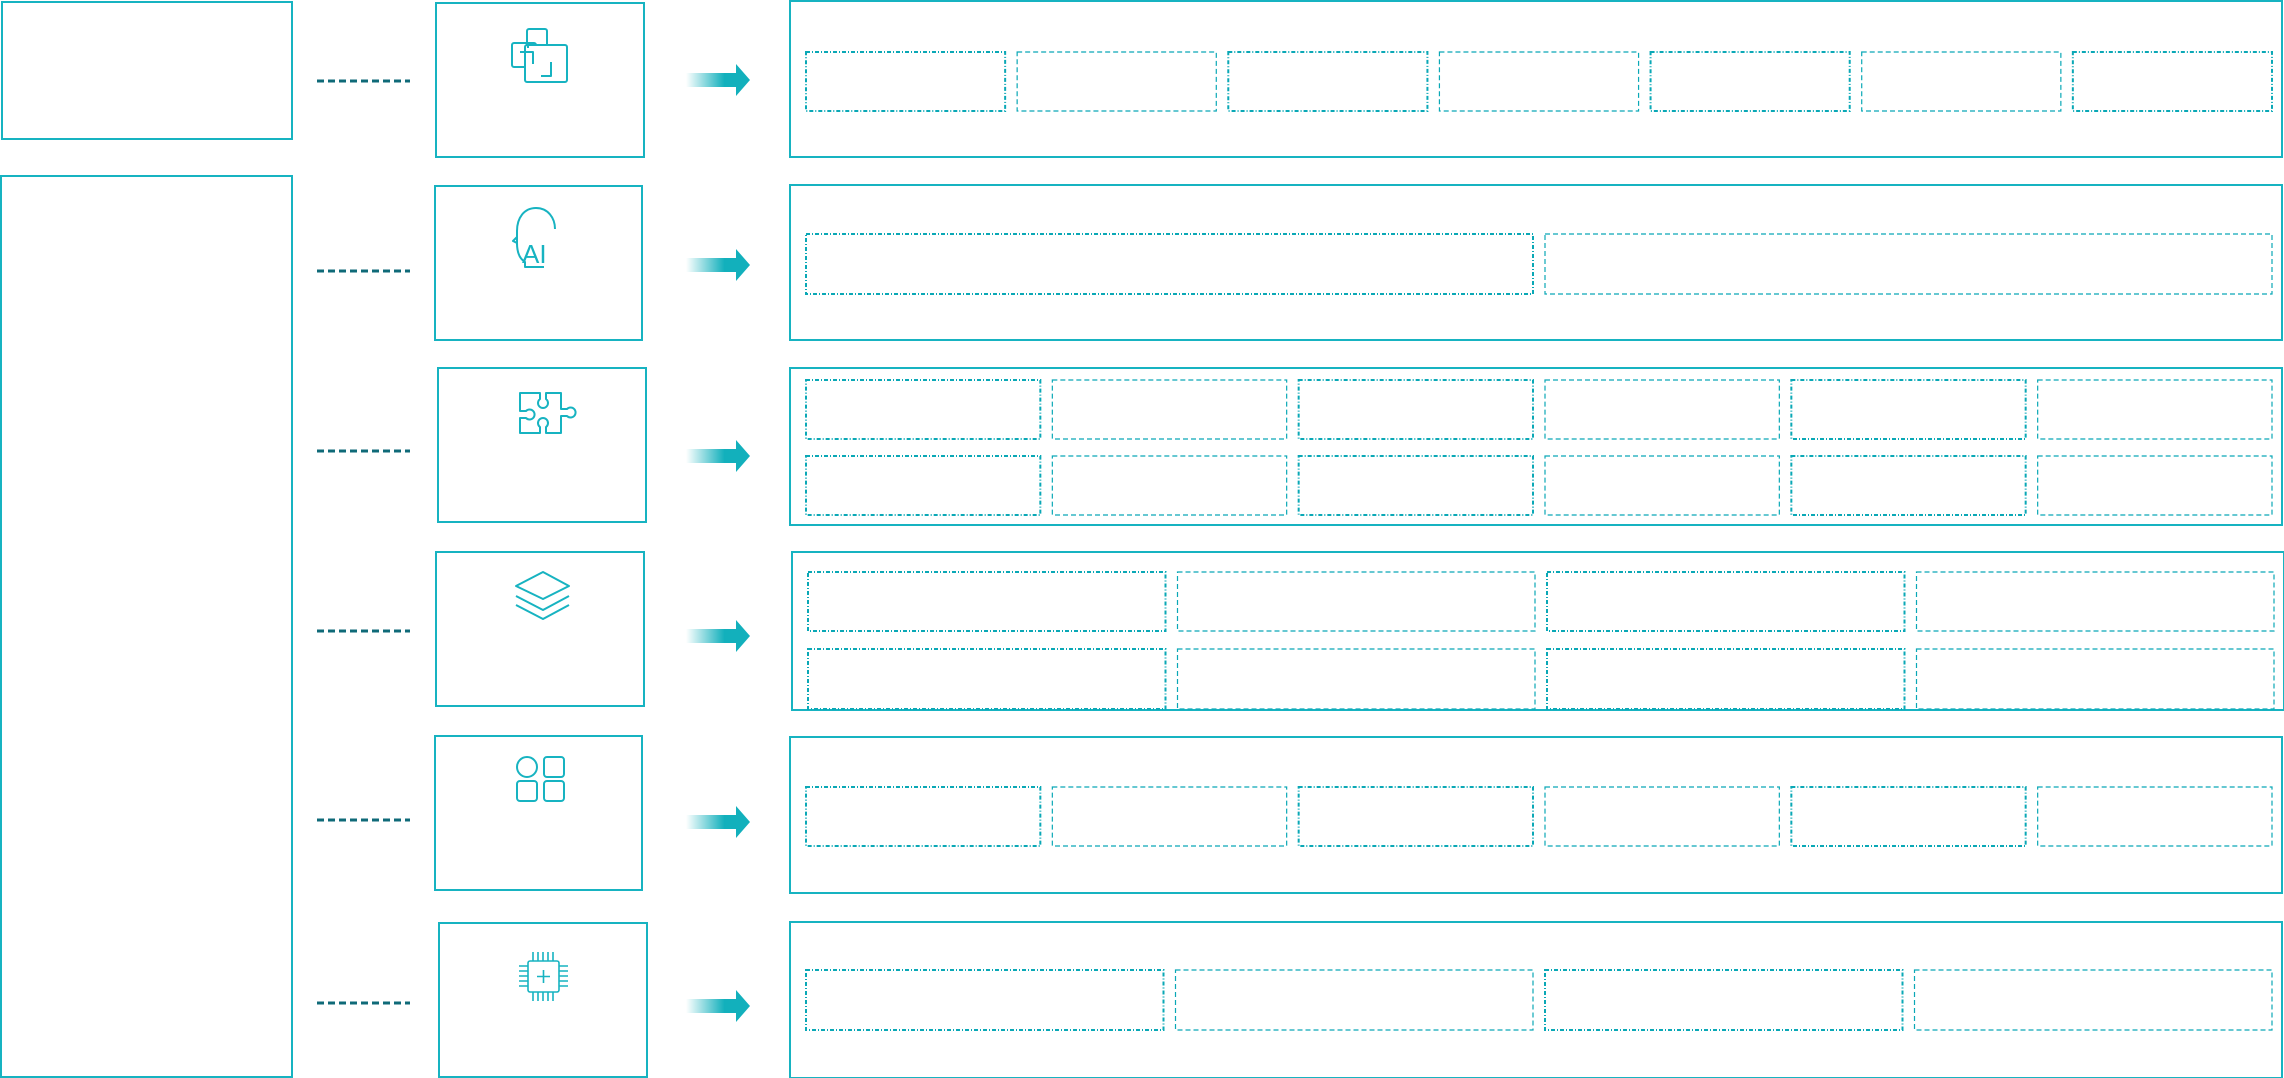  Describe the element at coordinates (543, 976) in the screenshot. I see `chip-icon` at that location.